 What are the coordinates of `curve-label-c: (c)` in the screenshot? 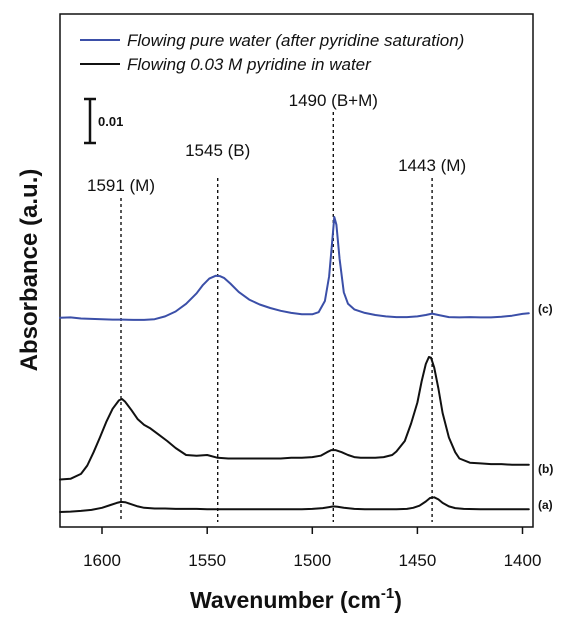 It's located at (545, 309).